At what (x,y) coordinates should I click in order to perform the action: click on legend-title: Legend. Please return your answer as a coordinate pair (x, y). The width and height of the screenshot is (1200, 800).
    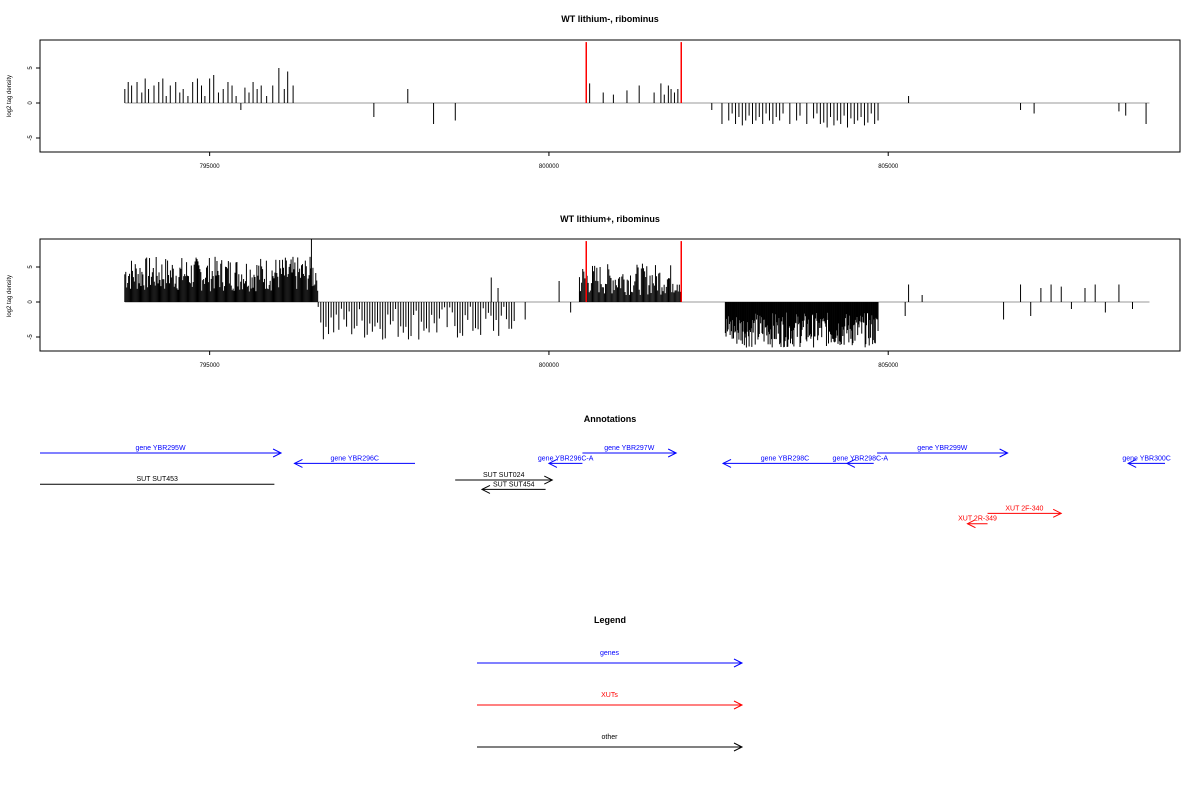
    Looking at the image, I should click on (610, 620).